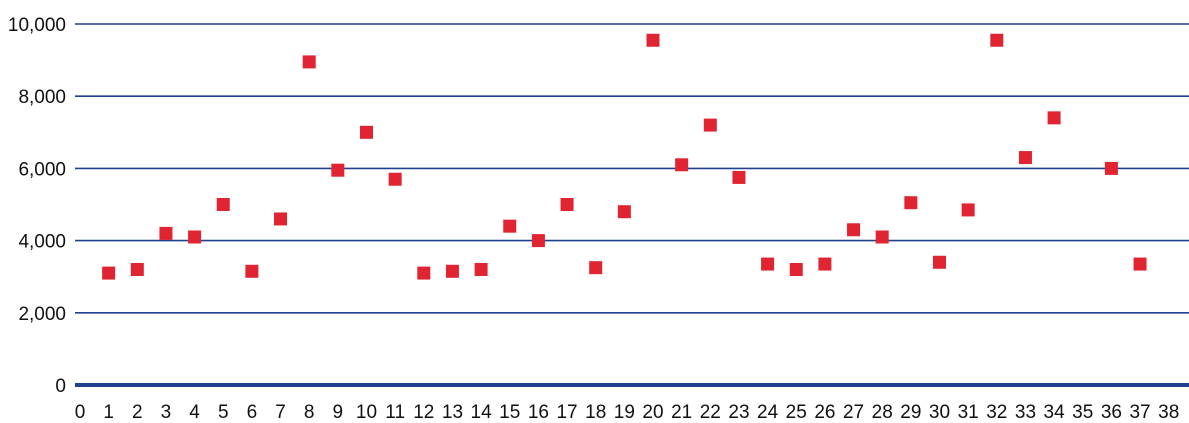 This screenshot has width=1189, height=423. What do you see at coordinates (882, 412) in the screenshot?
I see `x-tick-label: 28` at bounding box center [882, 412].